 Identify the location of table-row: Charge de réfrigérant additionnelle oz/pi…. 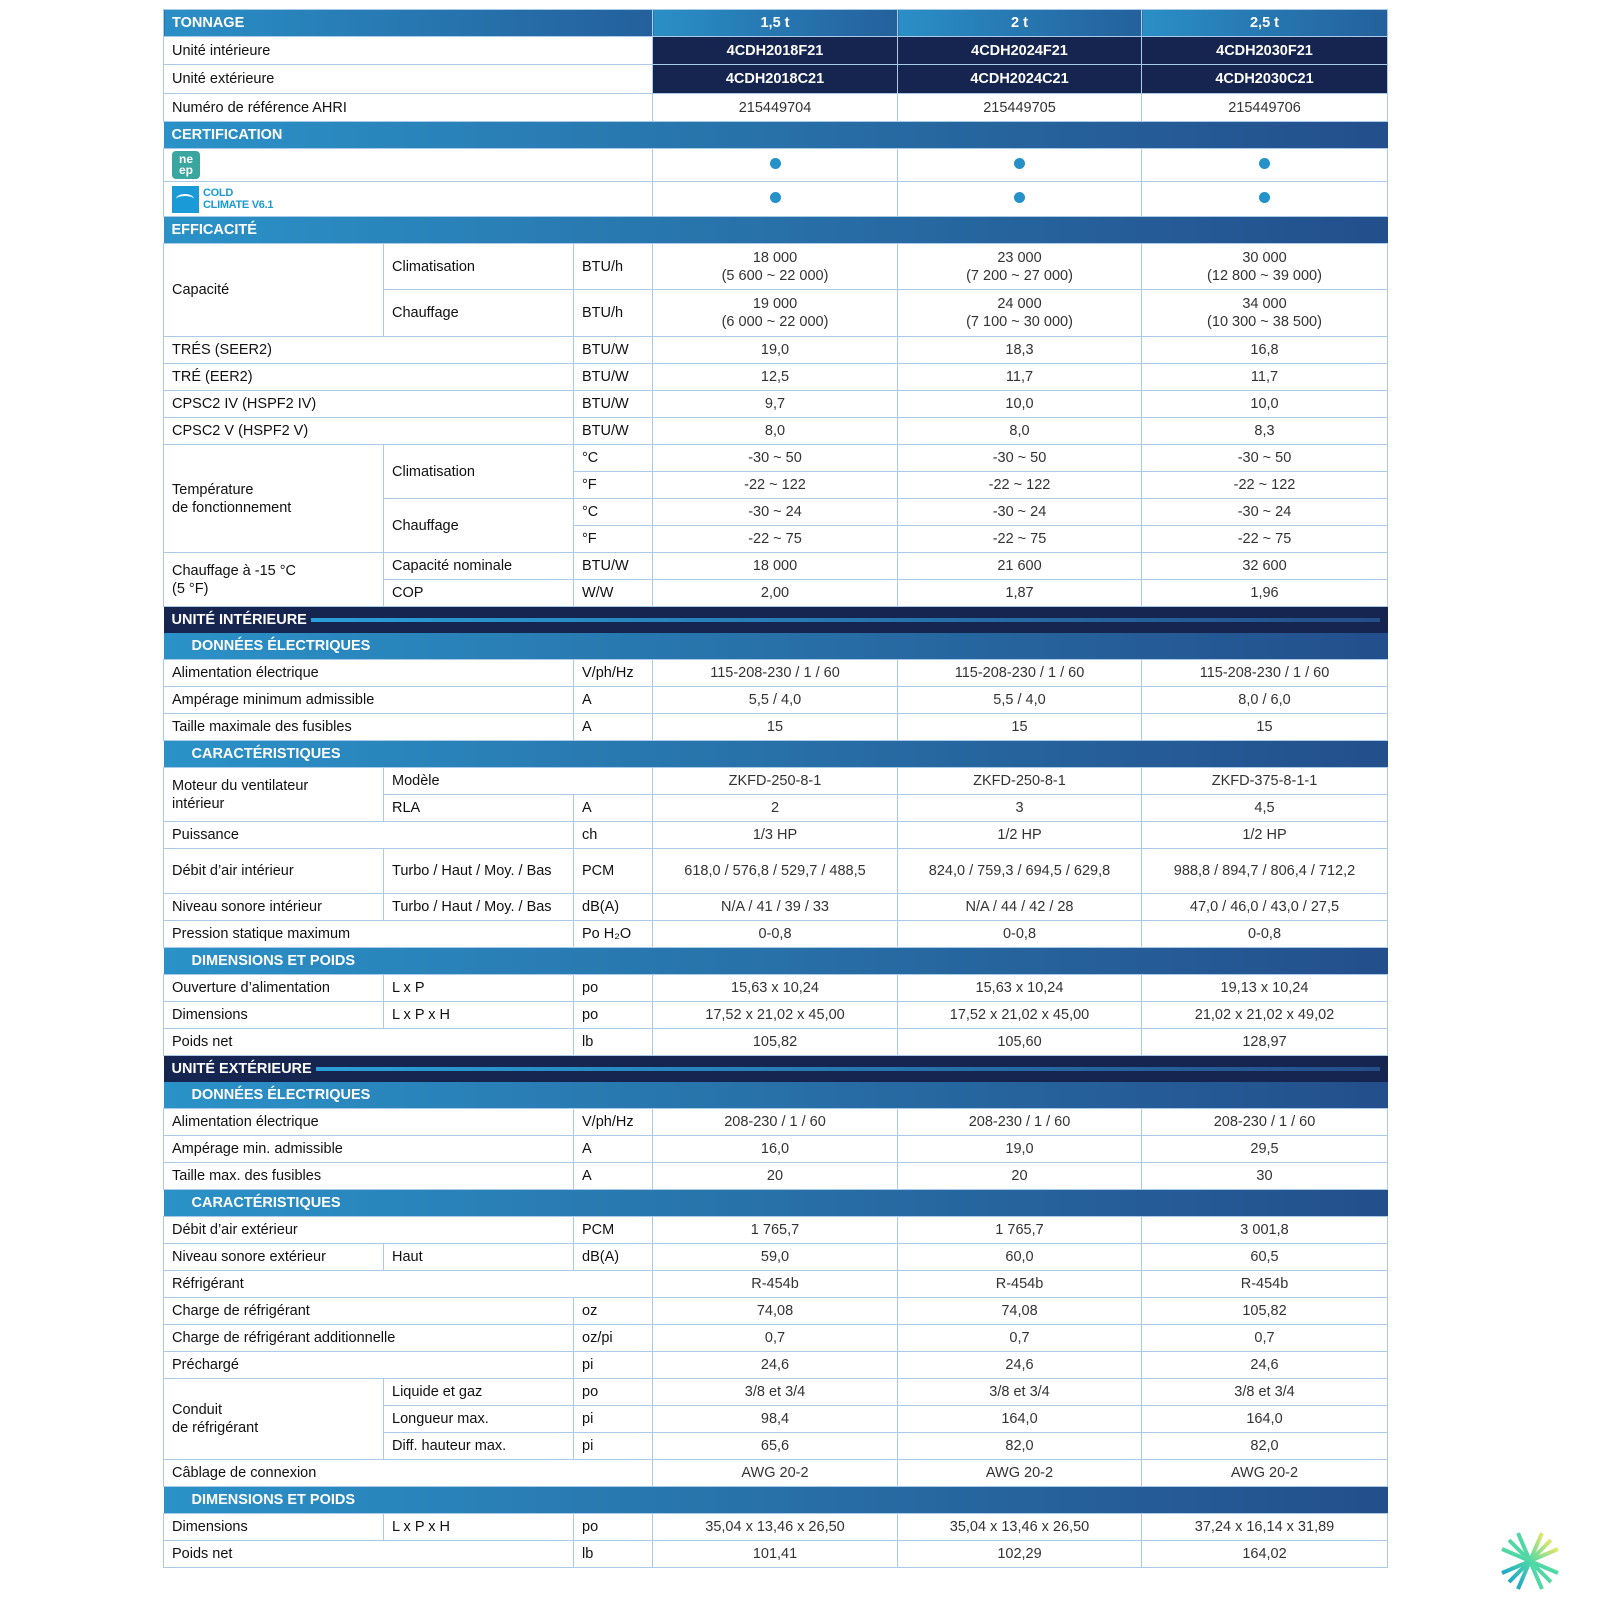
(775, 1338).